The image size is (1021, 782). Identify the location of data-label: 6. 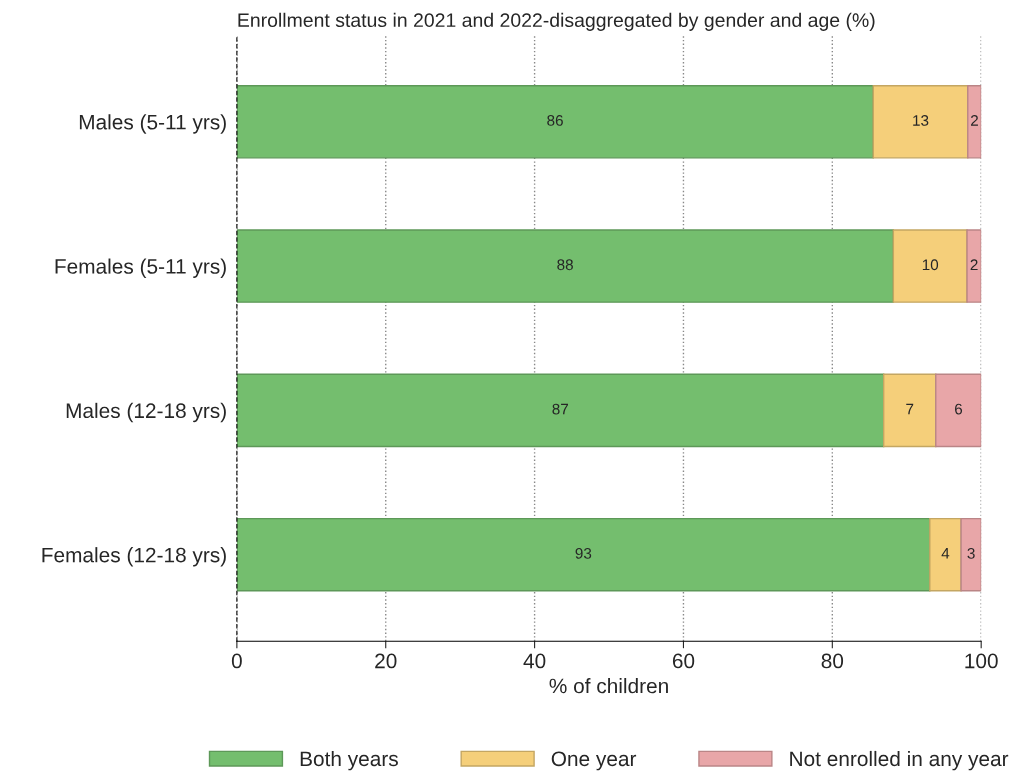
(959, 409).